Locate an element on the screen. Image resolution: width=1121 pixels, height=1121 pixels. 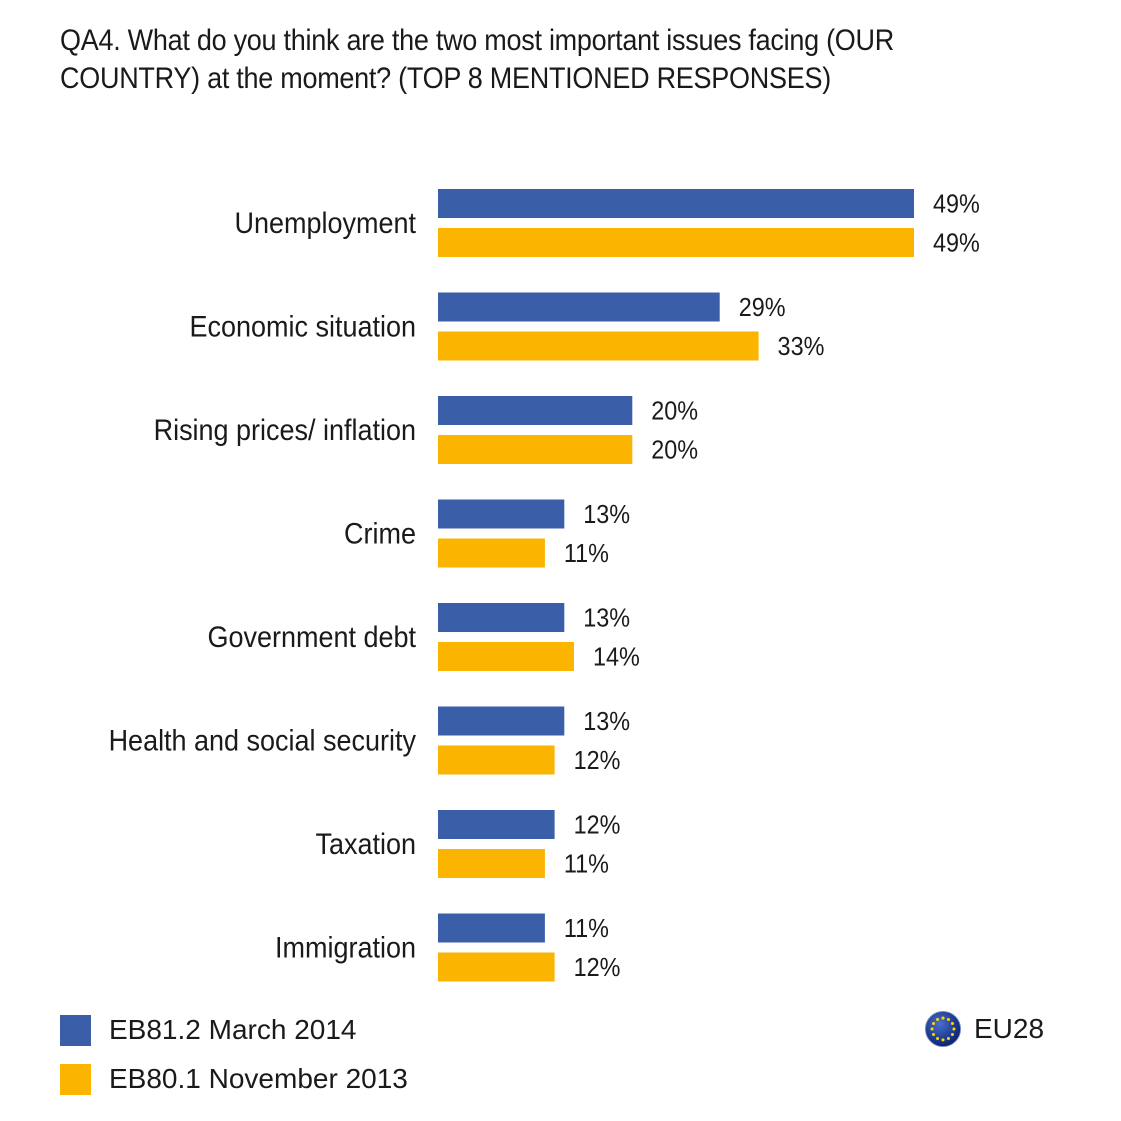
legend-item-series-2: EB80.1 November 2013 is located at coordinates (234, 1079).